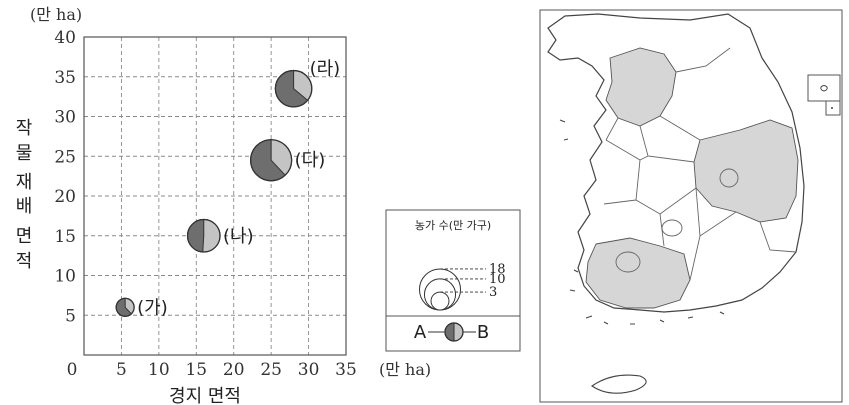  Describe the element at coordinates (72, 370) in the screenshot. I see `x-tick-label: 0` at that location.